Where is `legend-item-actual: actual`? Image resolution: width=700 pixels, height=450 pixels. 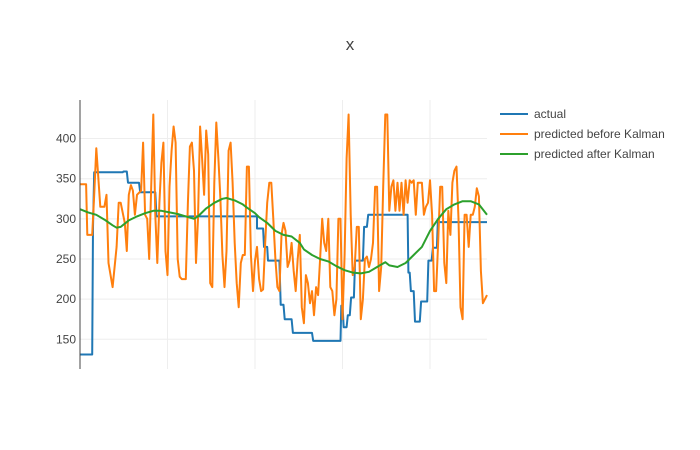
legend-item-actual: actual is located at coordinates (533, 114).